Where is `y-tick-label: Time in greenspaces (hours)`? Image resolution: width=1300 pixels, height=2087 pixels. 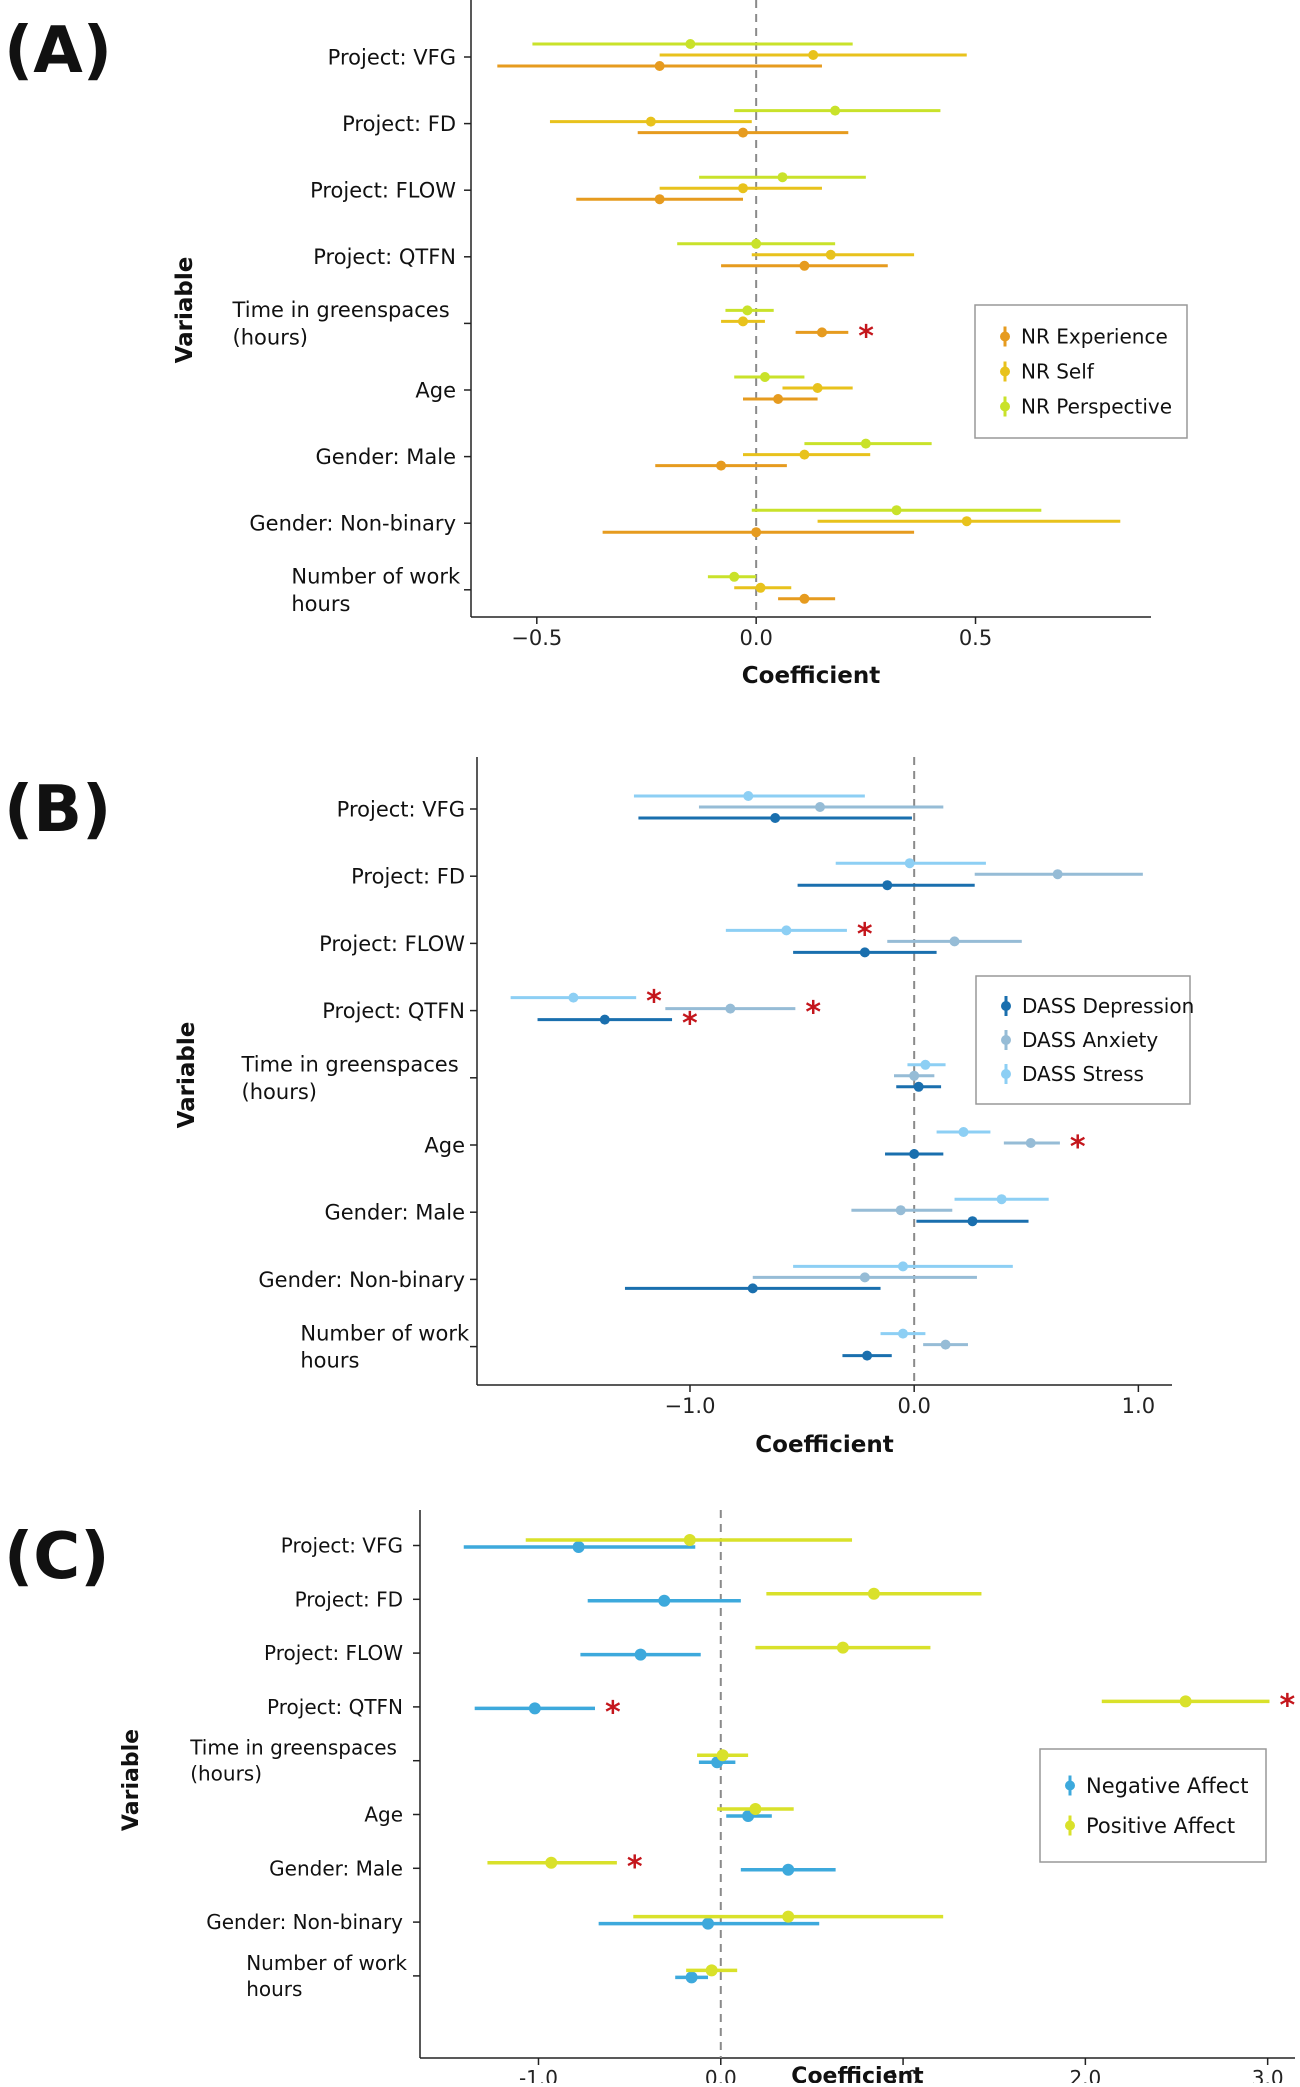
y-tick-label: Time in greenspaces (hours) is located at coordinates (293, 1761).